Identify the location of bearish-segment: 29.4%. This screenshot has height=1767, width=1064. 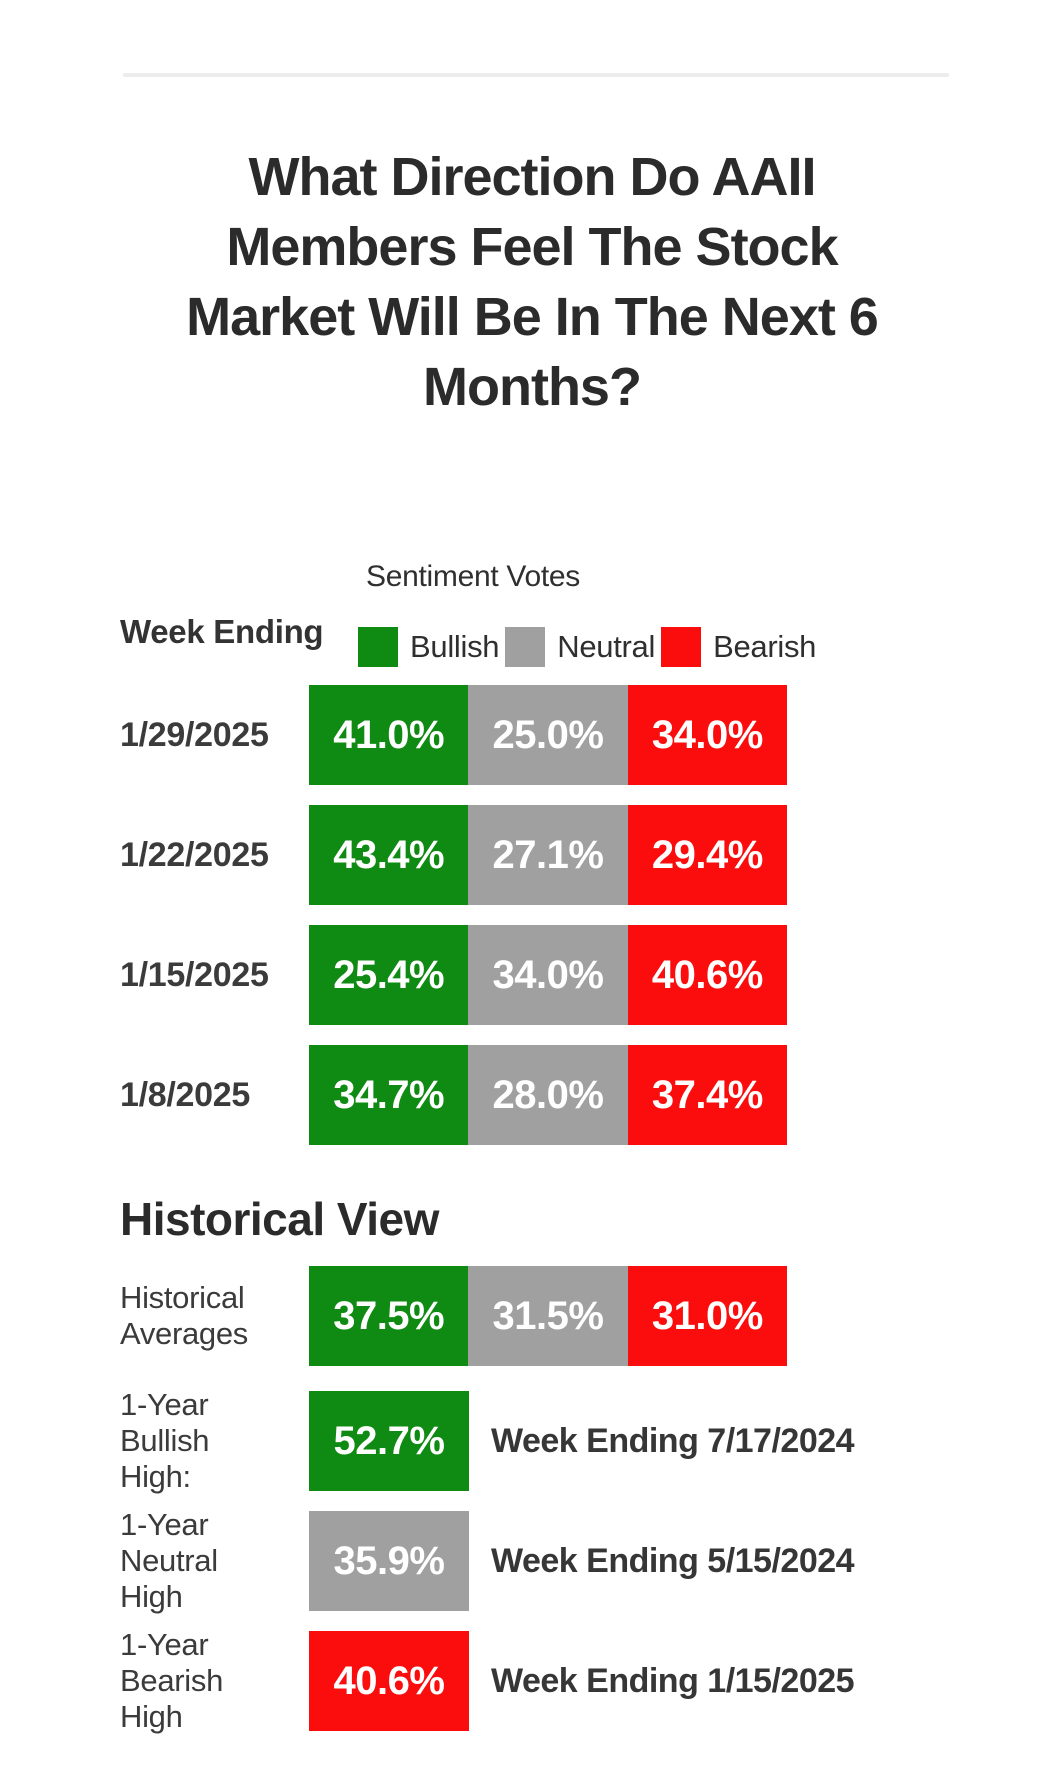
(707, 855).